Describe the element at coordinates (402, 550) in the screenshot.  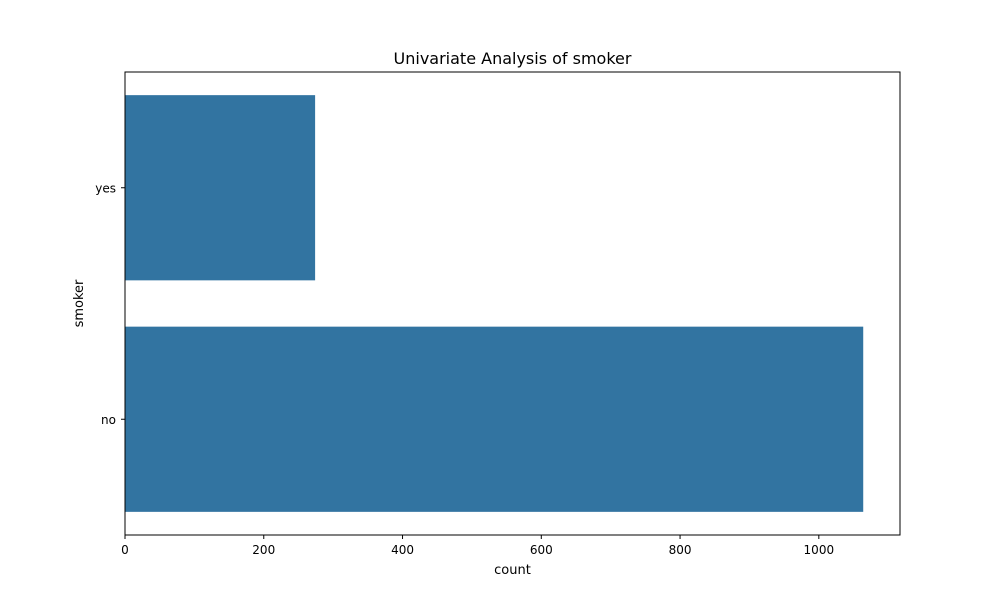
I see `x-tick-label-400: 400` at that location.